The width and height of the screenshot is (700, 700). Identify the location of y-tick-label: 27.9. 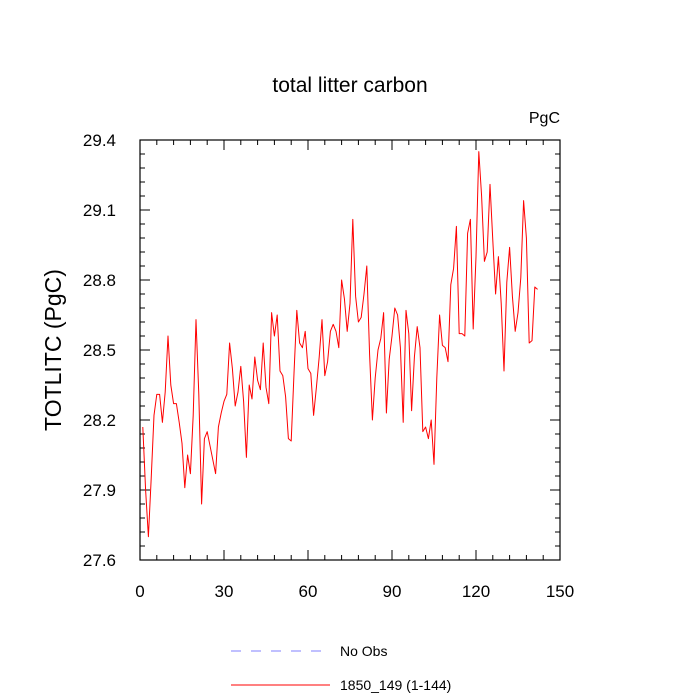
(99, 490).